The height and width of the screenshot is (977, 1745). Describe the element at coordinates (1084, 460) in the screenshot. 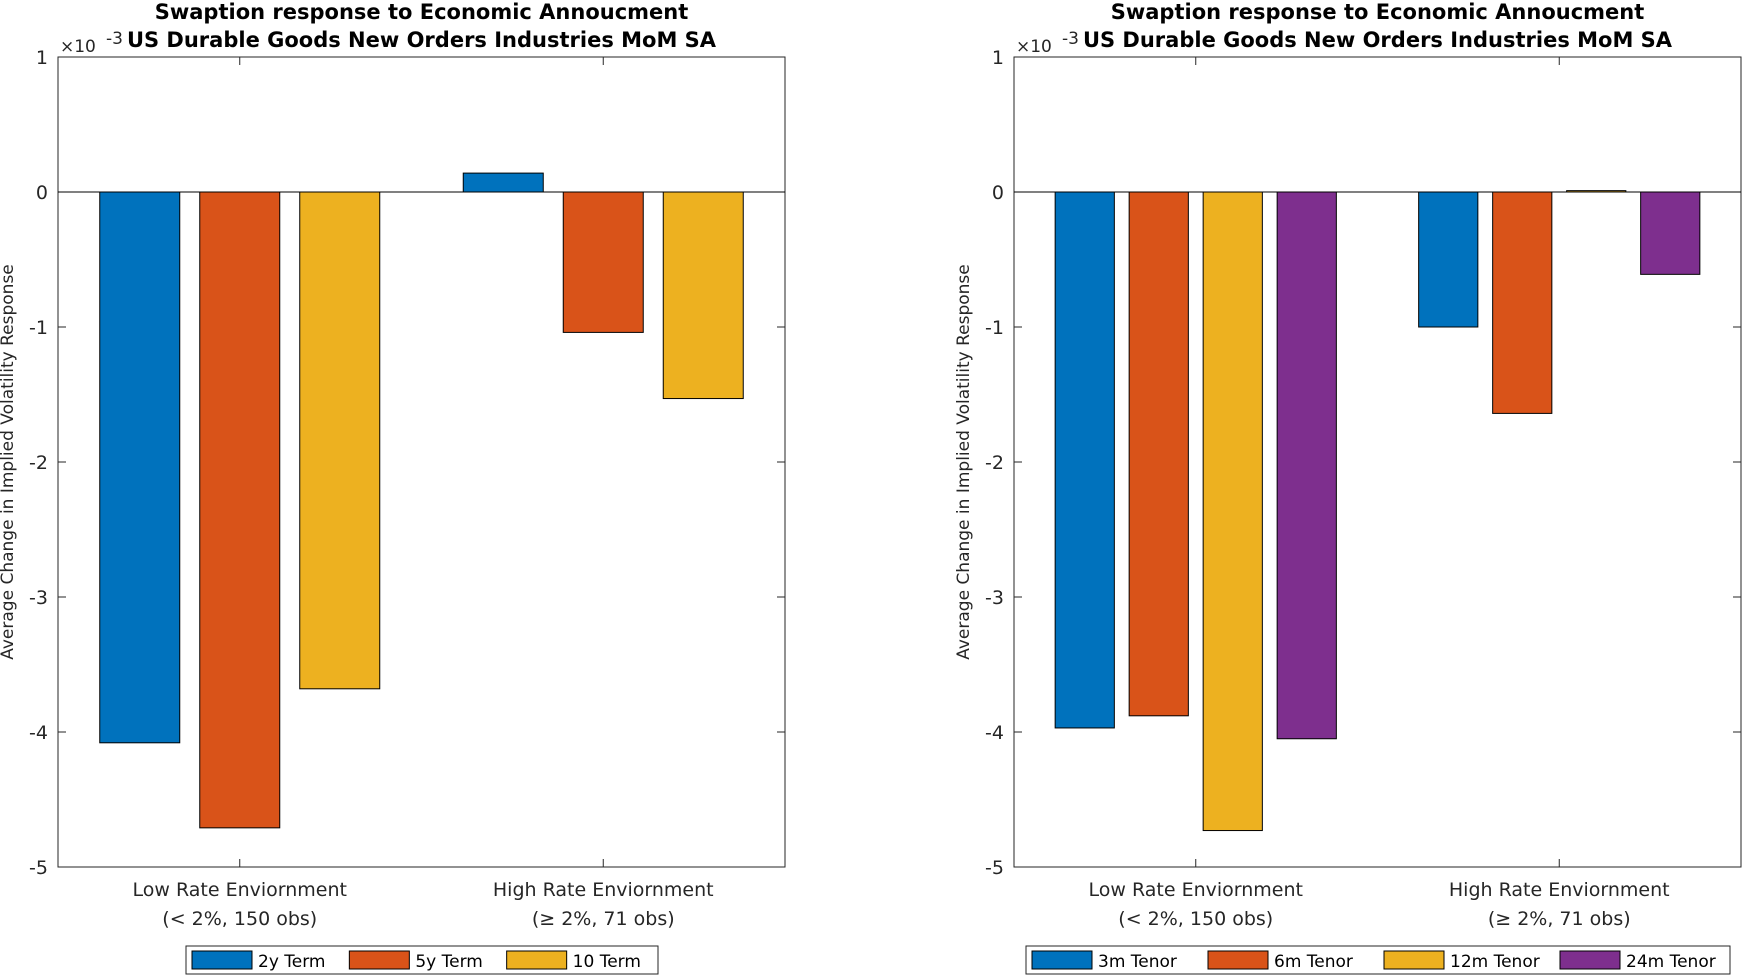

I see `bar-3m-tenor-cat1` at that location.